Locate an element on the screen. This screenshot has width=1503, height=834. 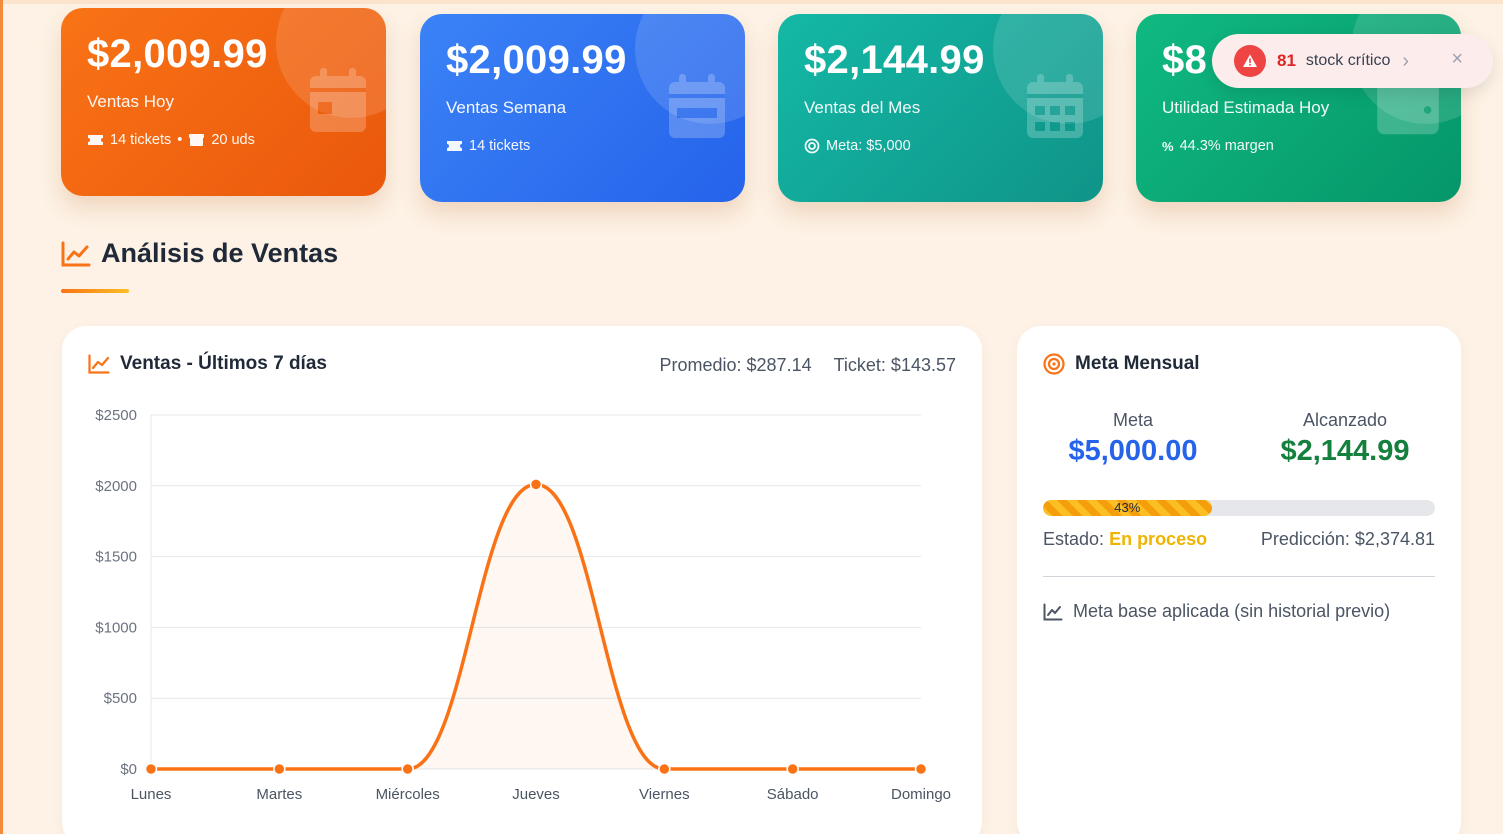
card-label: Ventas del Mes is located at coordinates (862, 107).